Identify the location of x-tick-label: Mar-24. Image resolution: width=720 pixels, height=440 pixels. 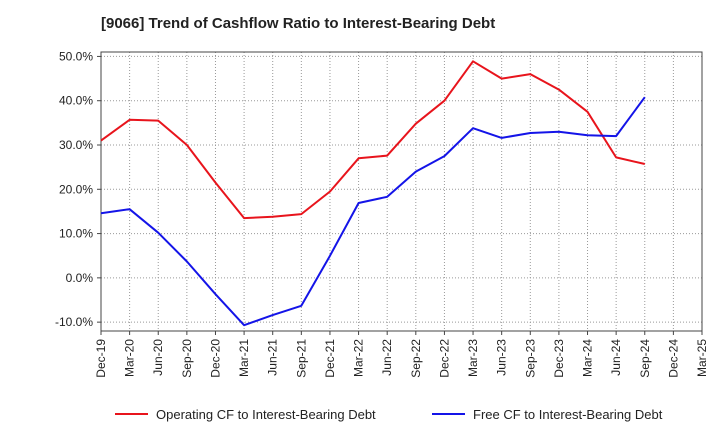
(588, 358).